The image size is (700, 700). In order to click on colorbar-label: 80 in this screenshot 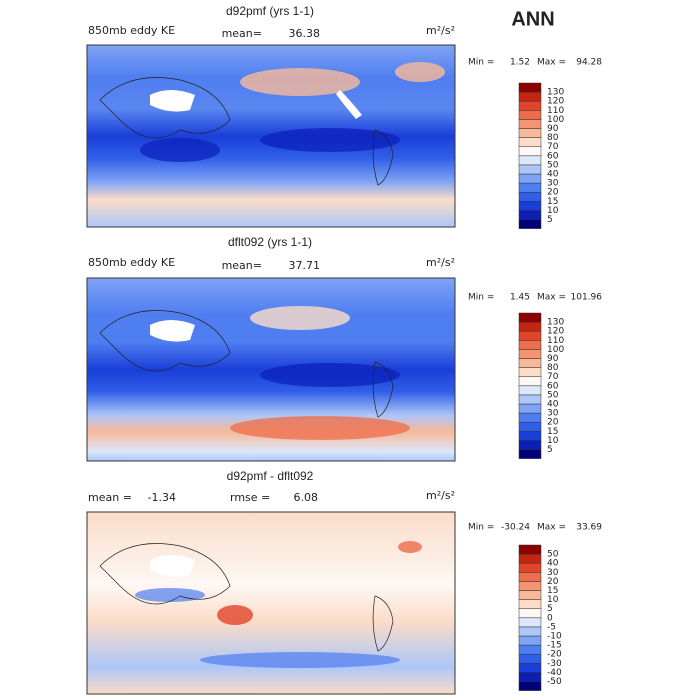, I will do `click(553, 138)`.